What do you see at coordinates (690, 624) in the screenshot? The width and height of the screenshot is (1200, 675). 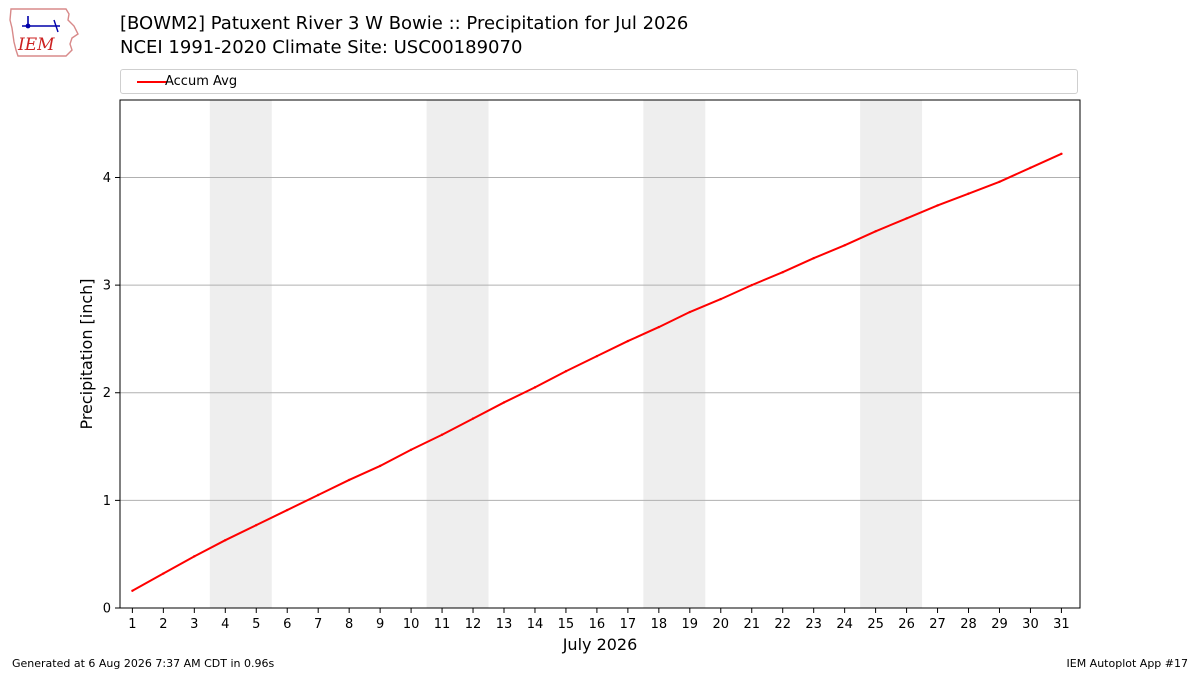 I see `x-tick-label-19: 19` at bounding box center [690, 624].